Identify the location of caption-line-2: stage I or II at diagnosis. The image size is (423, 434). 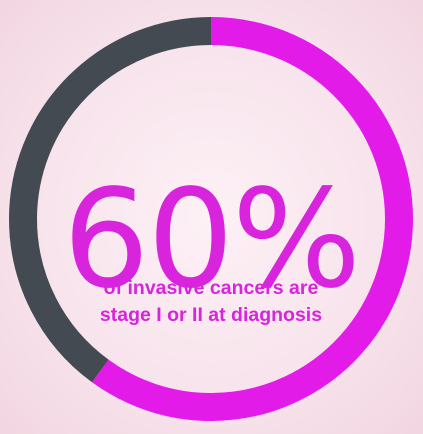
(211, 315).